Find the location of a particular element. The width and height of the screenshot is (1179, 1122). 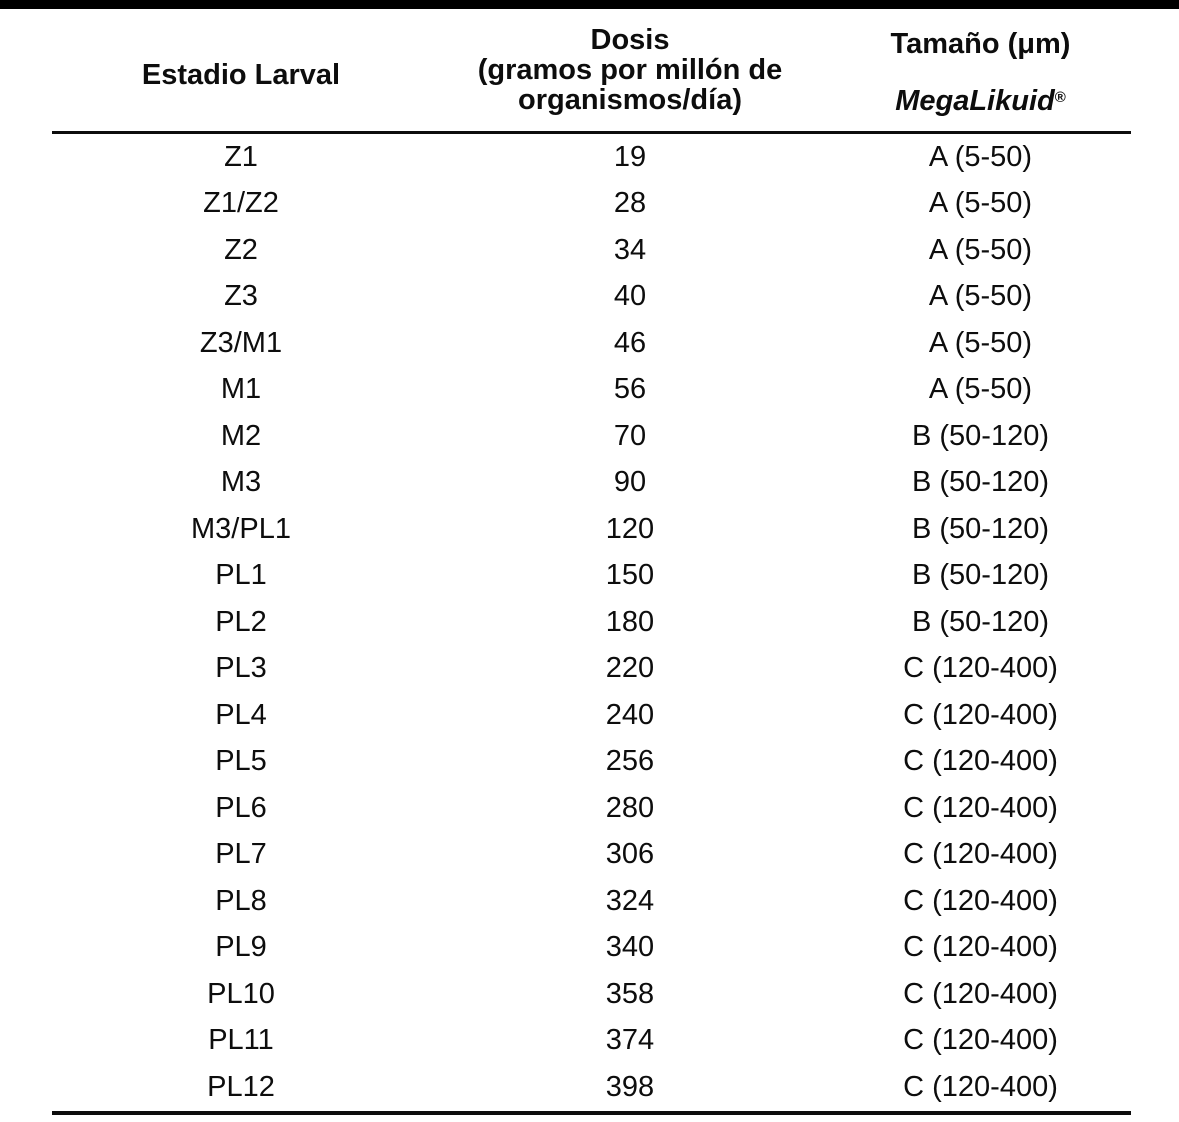

cell-dose: 374 is located at coordinates (630, 1040).